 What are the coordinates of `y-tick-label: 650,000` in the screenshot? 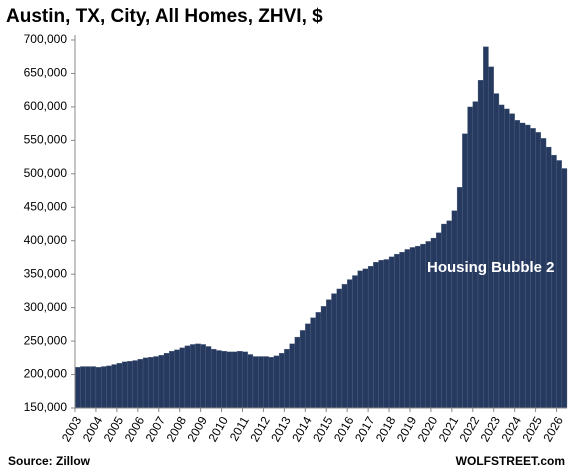 It's located at (46, 73).